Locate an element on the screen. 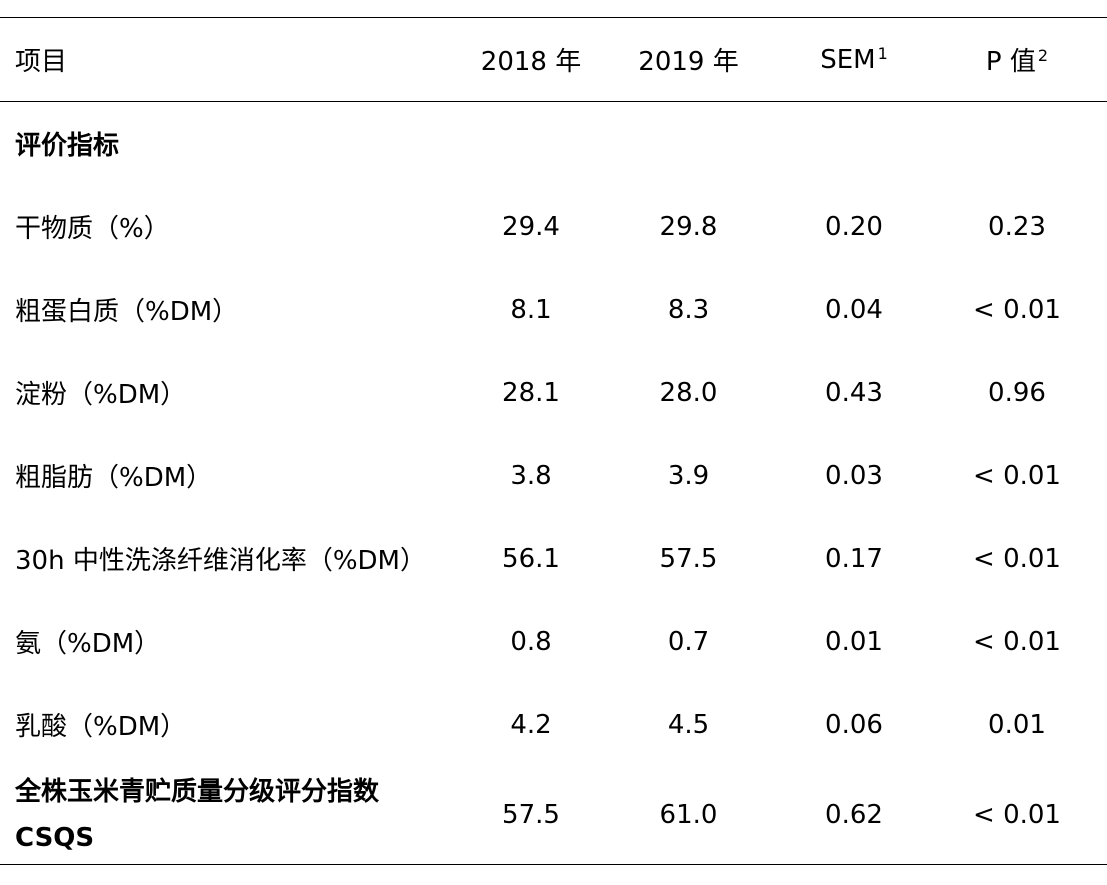 Image resolution: width=1107 pixels, height=885 pixels. value-sem: 0.04 is located at coordinates (854, 309).